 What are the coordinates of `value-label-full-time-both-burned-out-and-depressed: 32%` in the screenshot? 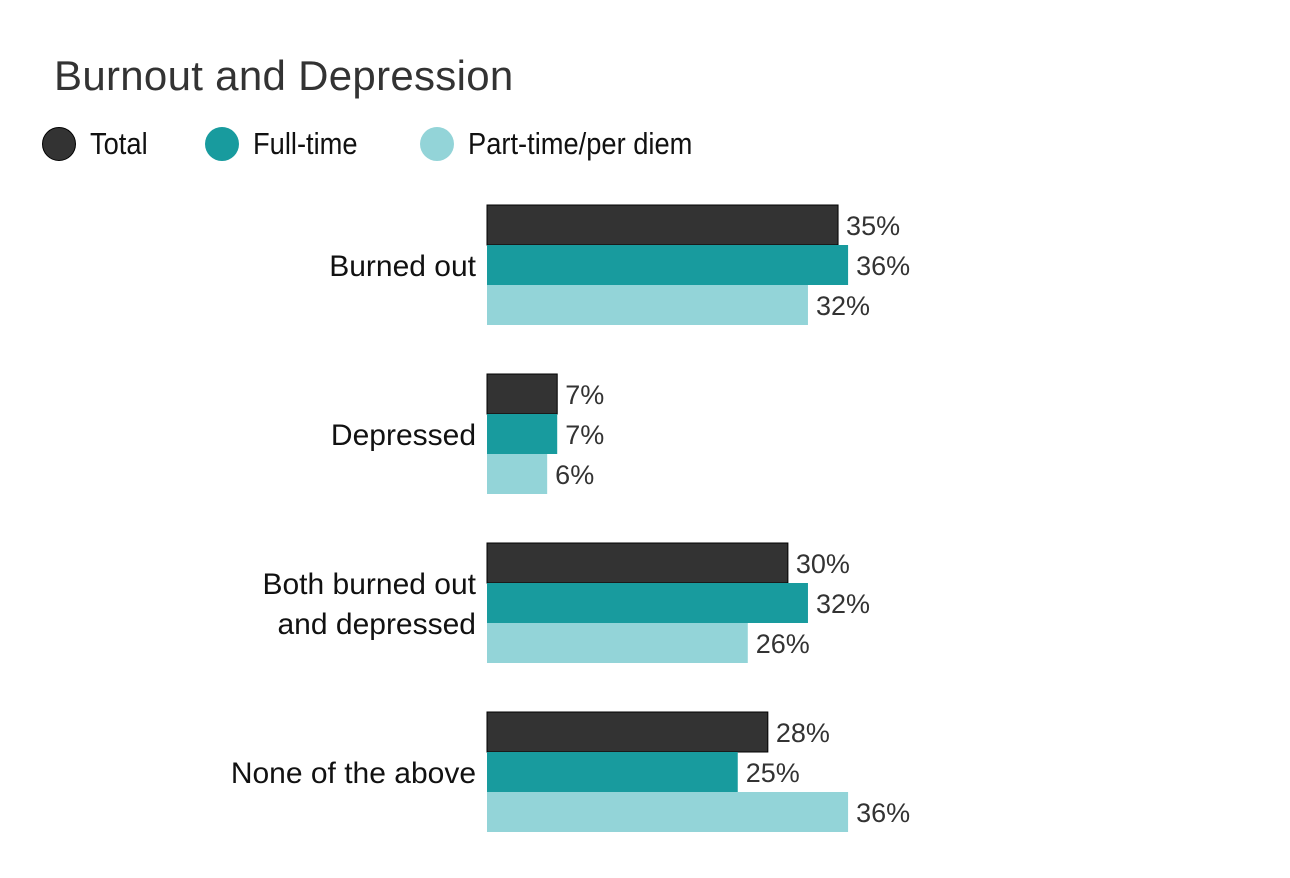 It's located at (843, 604).